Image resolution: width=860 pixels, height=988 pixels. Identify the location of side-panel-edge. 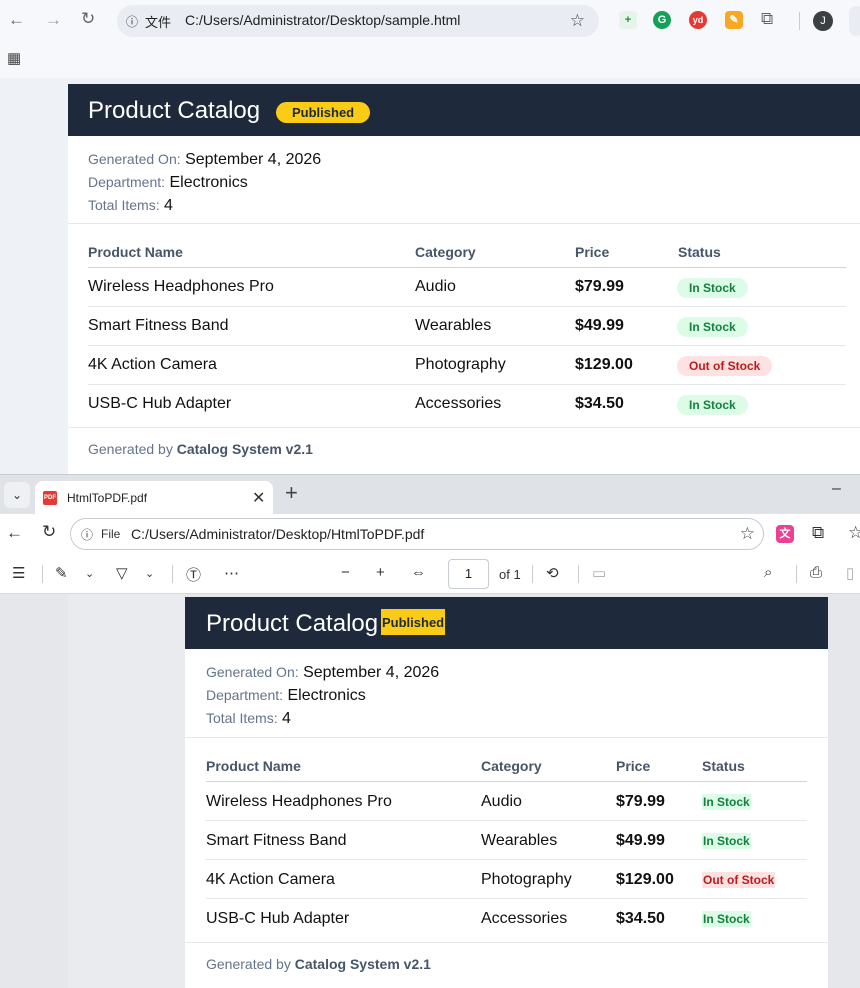
(854, 21).